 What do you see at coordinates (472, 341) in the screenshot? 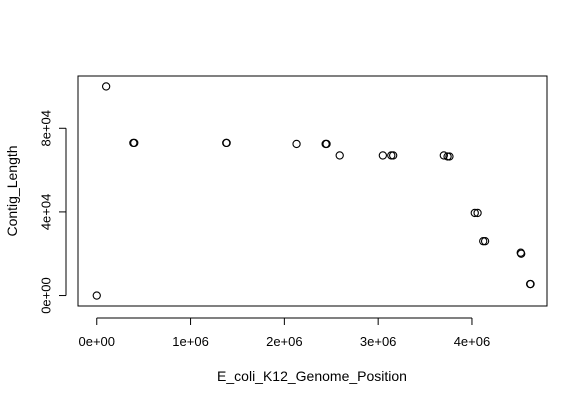
I see `x-tick-label: 4e+06` at bounding box center [472, 341].